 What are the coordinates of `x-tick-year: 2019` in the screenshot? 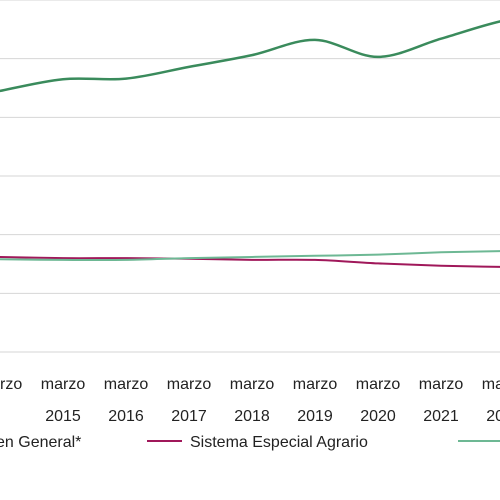 It's located at (315, 416).